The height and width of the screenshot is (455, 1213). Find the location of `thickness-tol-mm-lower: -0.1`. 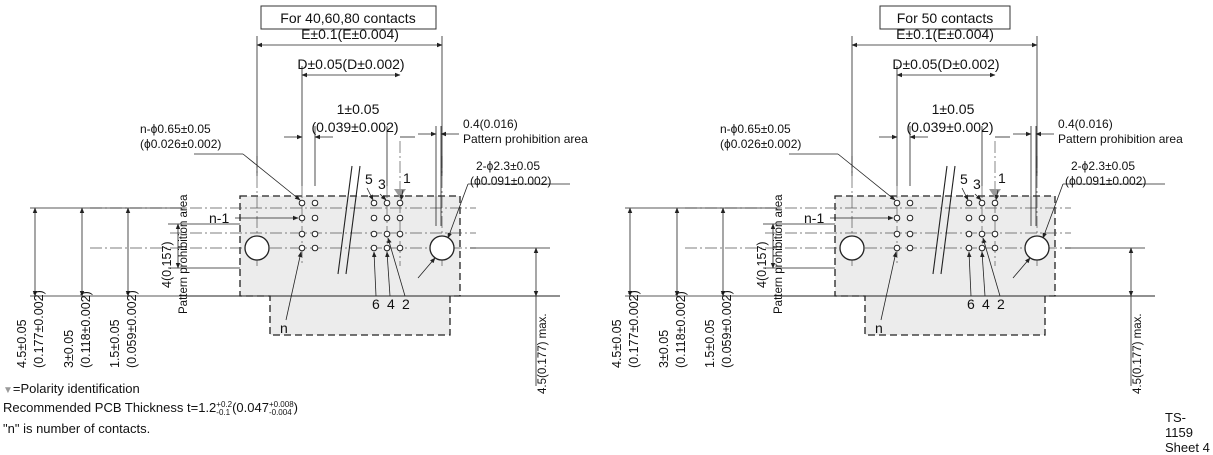

thickness-tol-mm-lower: -0.1 is located at coordinates (223, 412).